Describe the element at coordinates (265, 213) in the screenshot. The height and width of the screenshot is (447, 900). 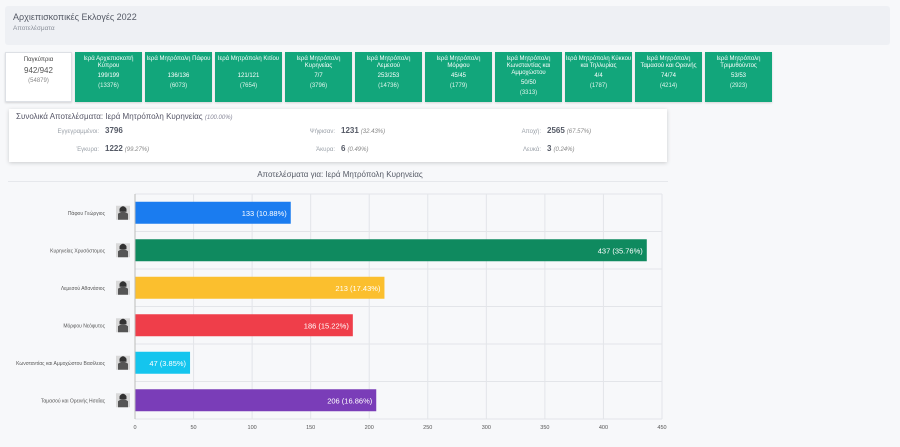
I see `bar-value-label: 133 (10.88%)` at that location.